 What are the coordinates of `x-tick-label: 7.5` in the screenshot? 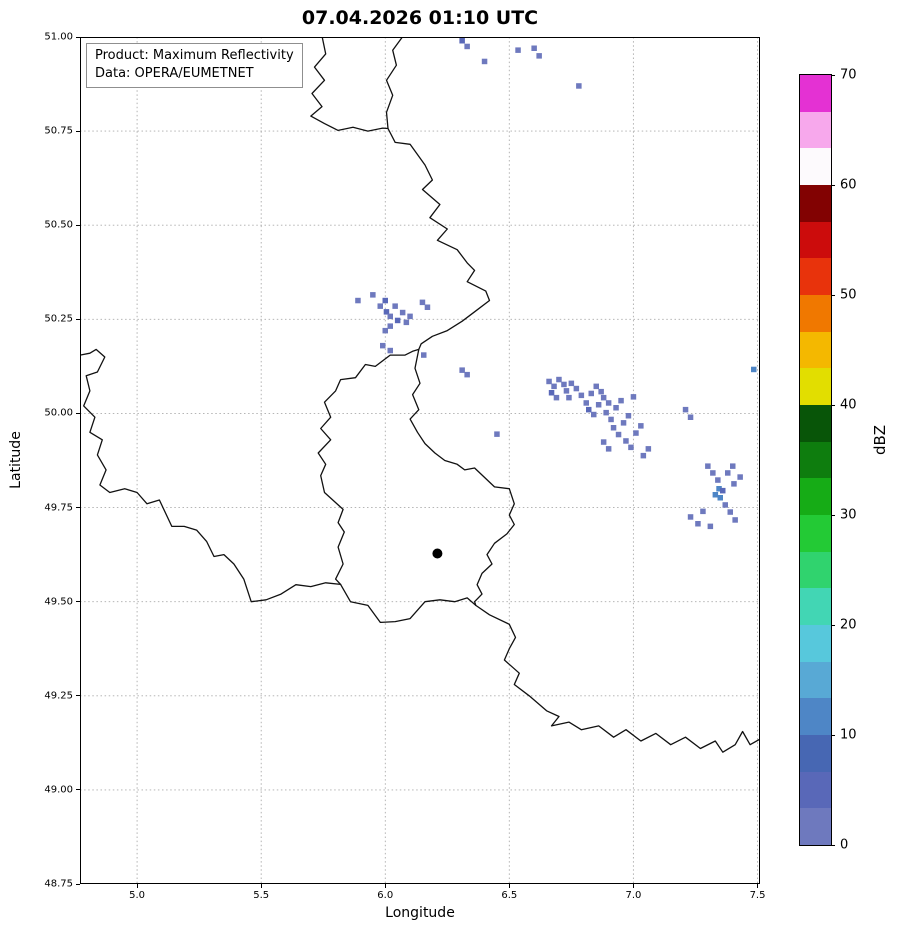 It's located at (757, 895).